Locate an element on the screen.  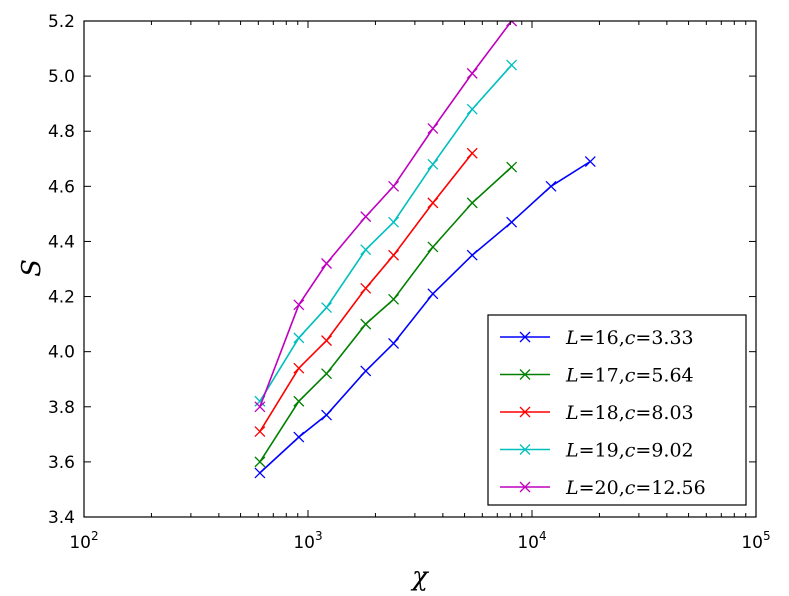
x-tick-label: 10² is located at coordinates (83, 541).